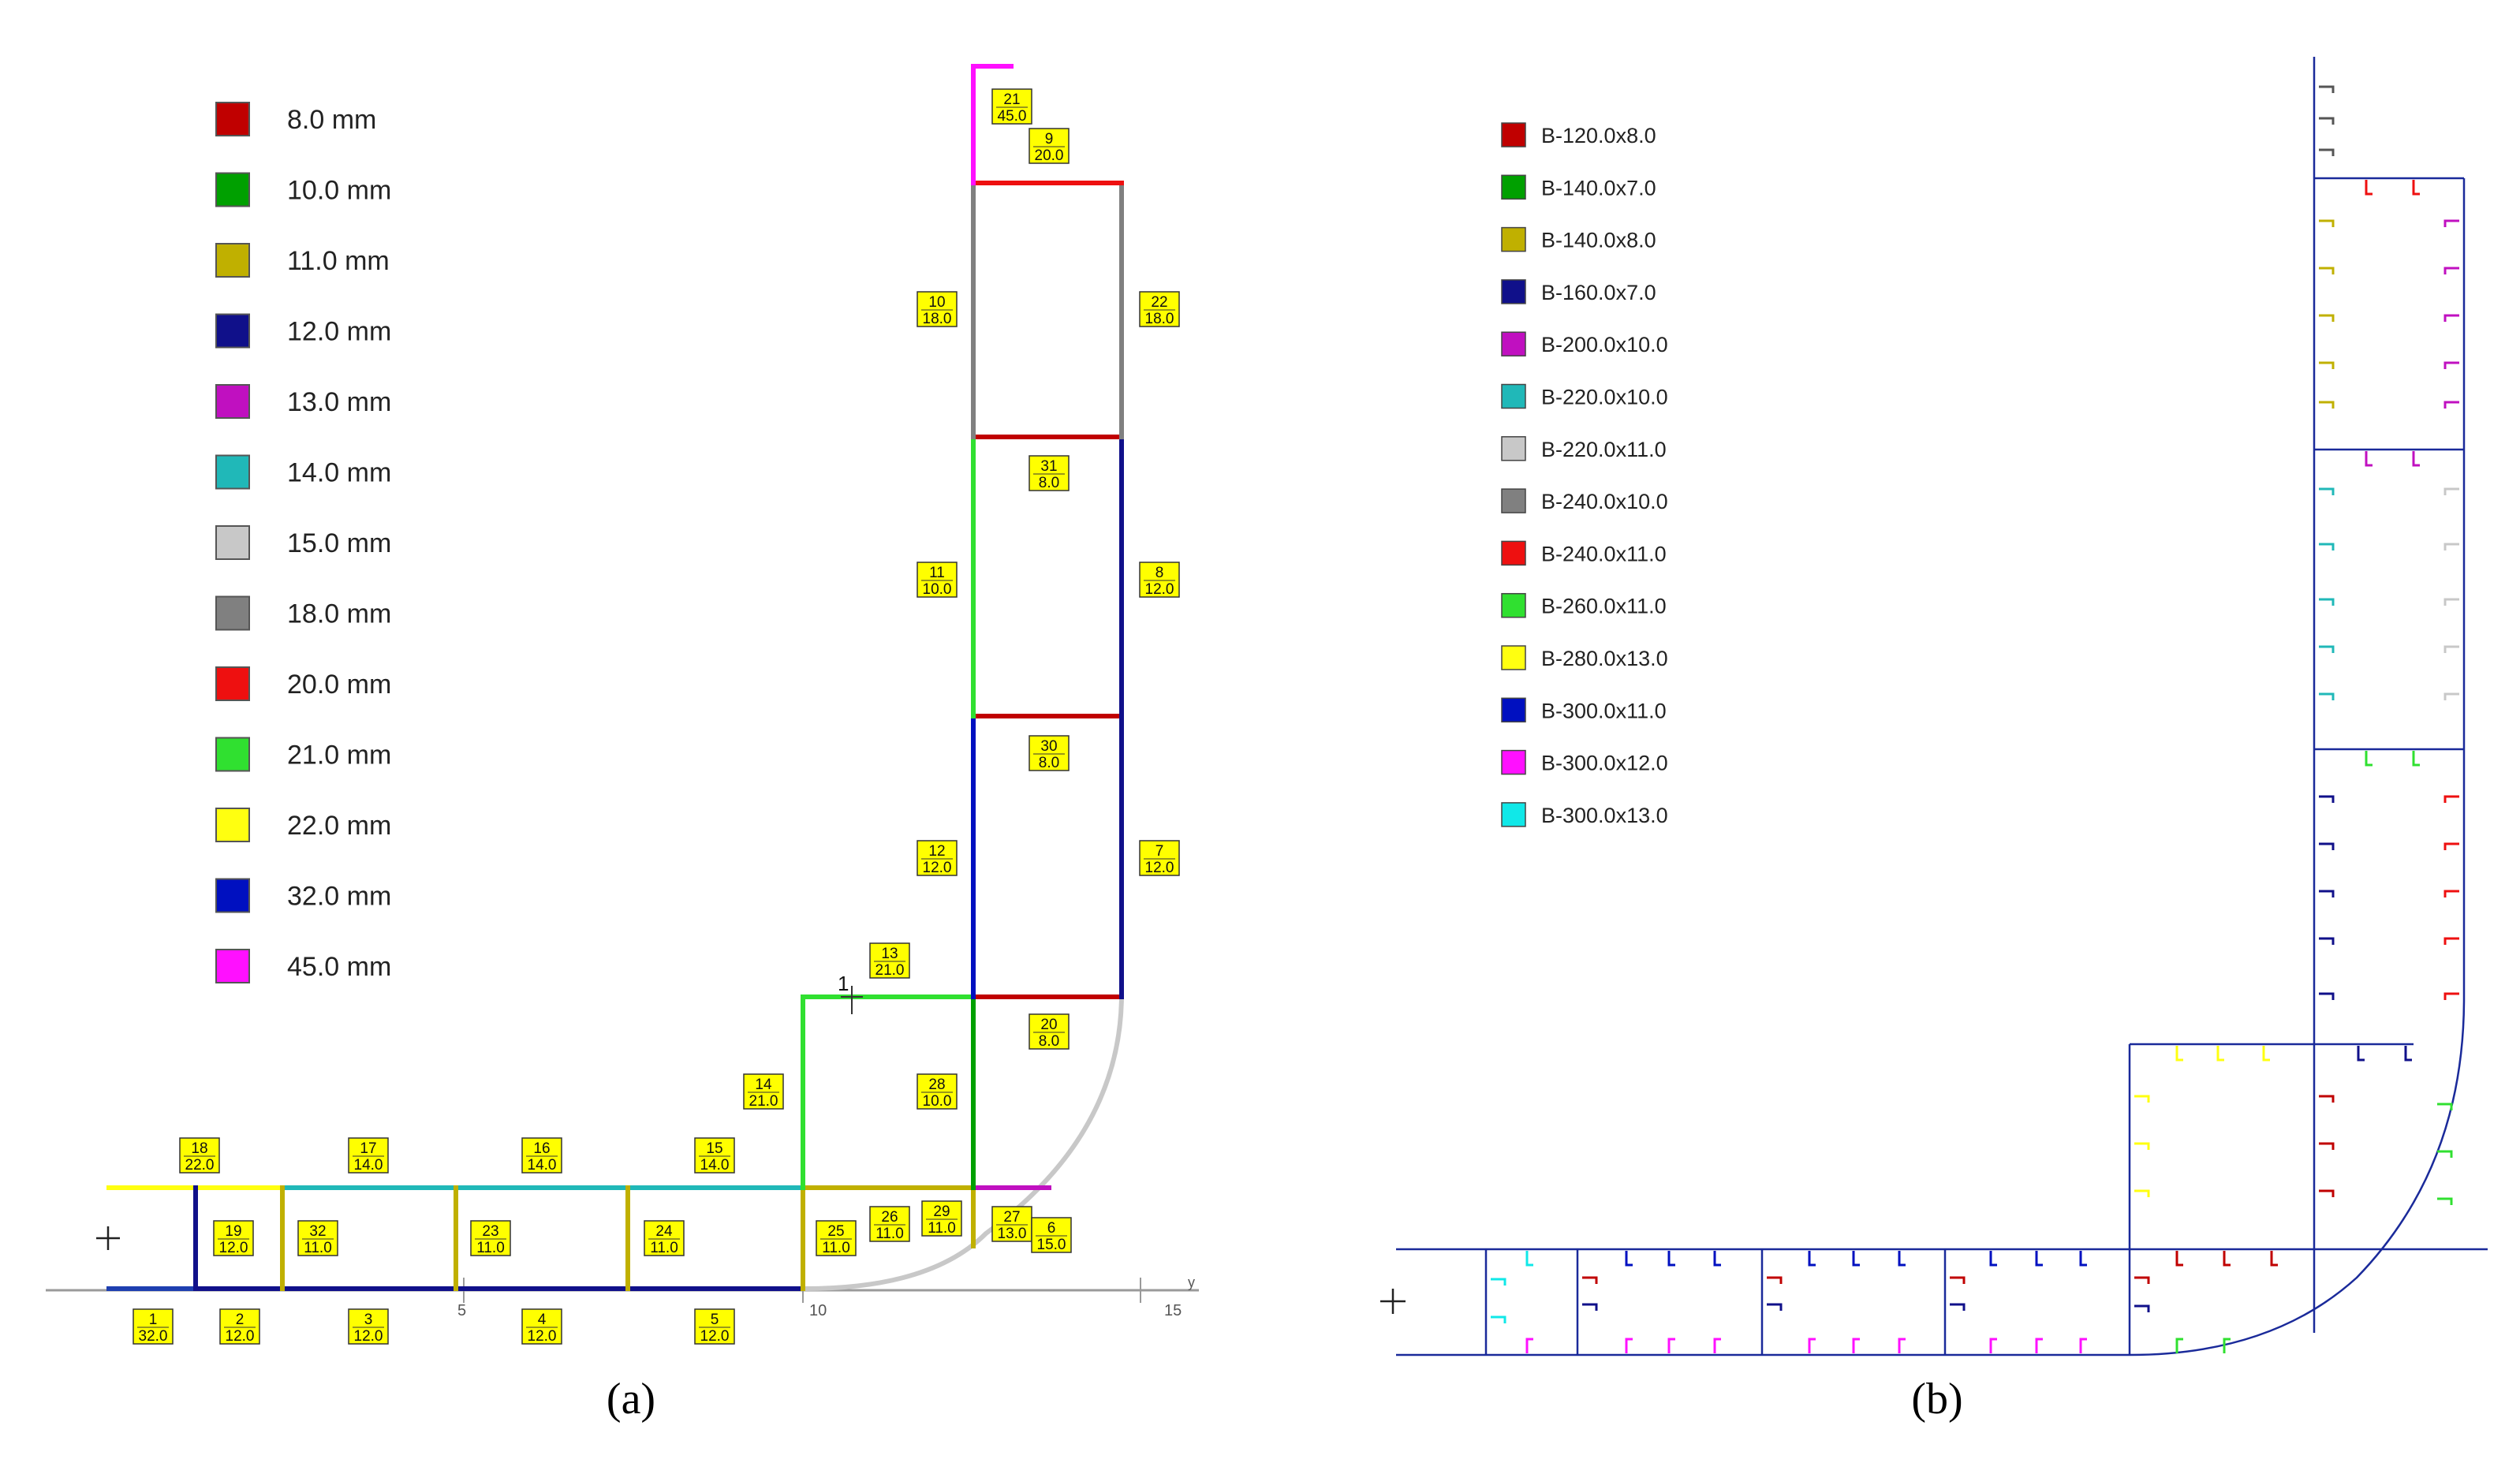 The image size is (2520, 1474). I want to click on element-tag: 132.0, so click(153, 1327).